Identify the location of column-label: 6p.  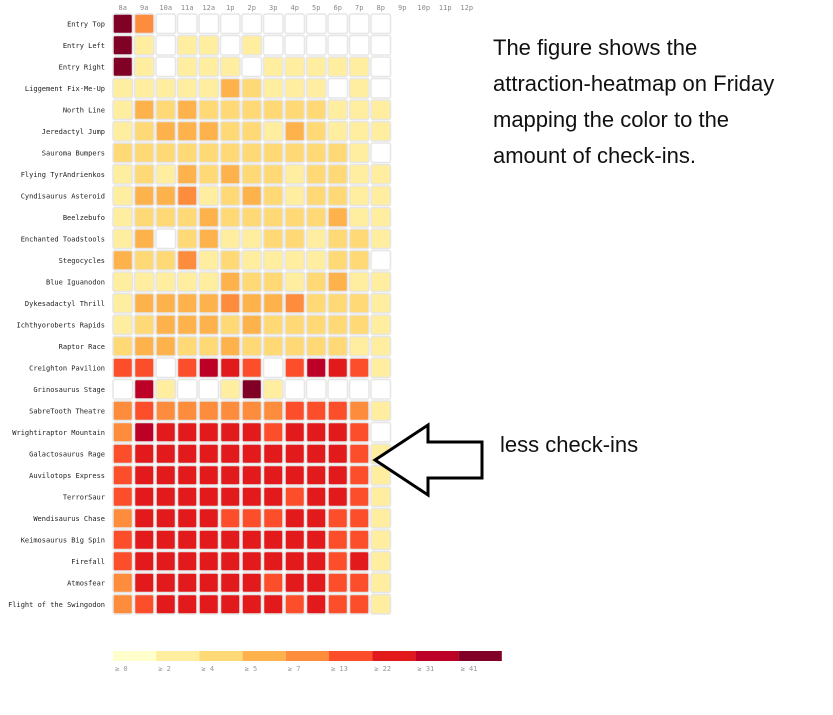
(338, 8).